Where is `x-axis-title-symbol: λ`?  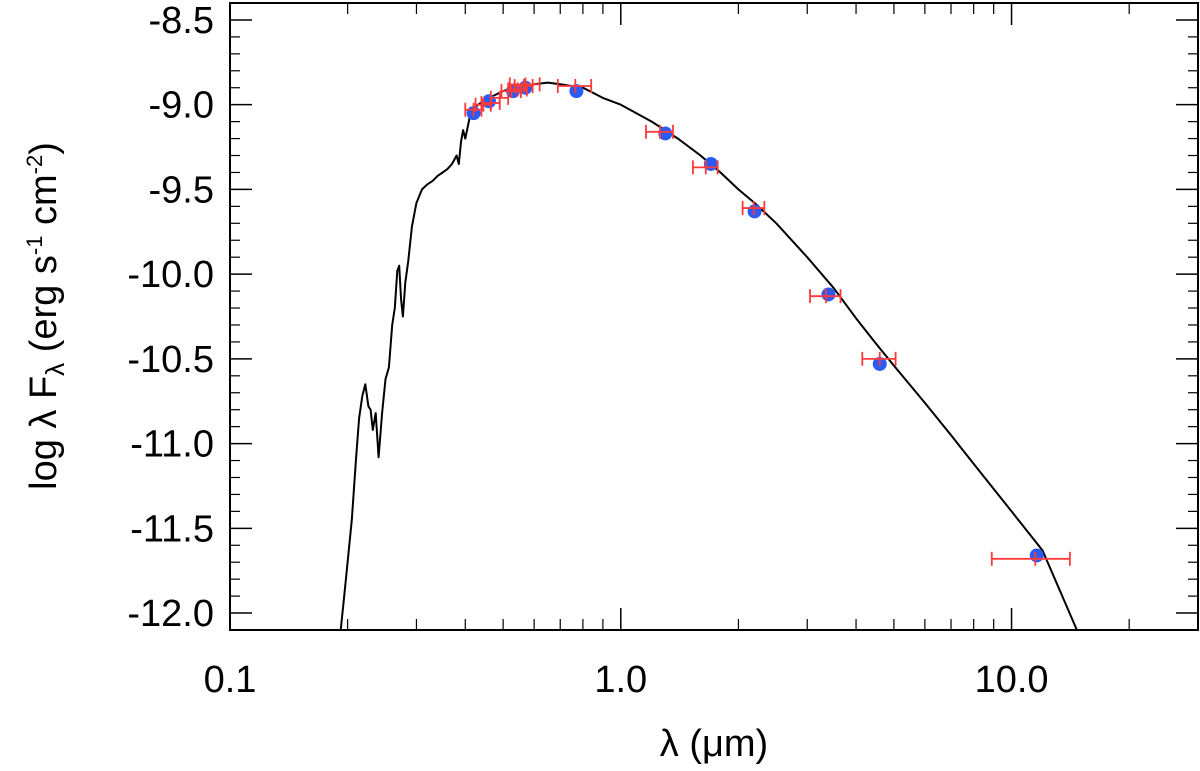
x-axis-title-symbol: λ is located at coordinates (669, 744).